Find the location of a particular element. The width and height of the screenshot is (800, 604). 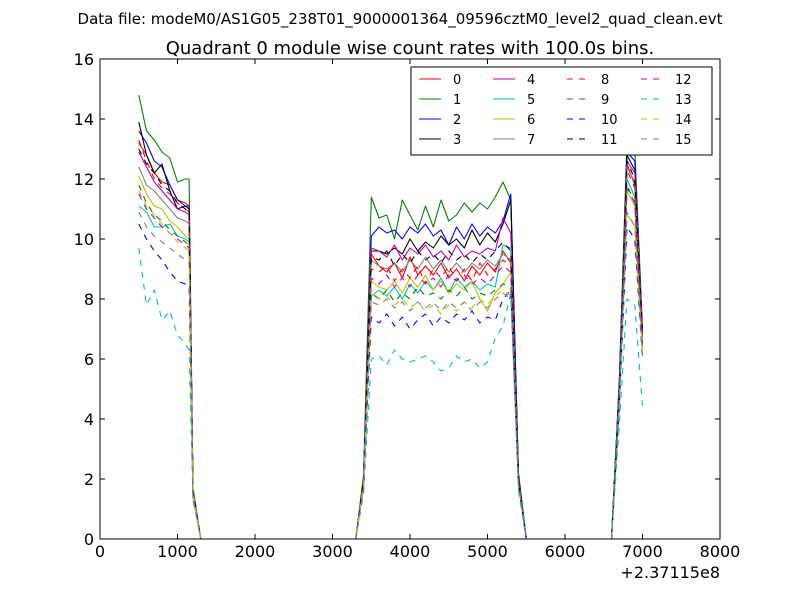

y-tick-label: 2 is located at coordinates (89, 479).